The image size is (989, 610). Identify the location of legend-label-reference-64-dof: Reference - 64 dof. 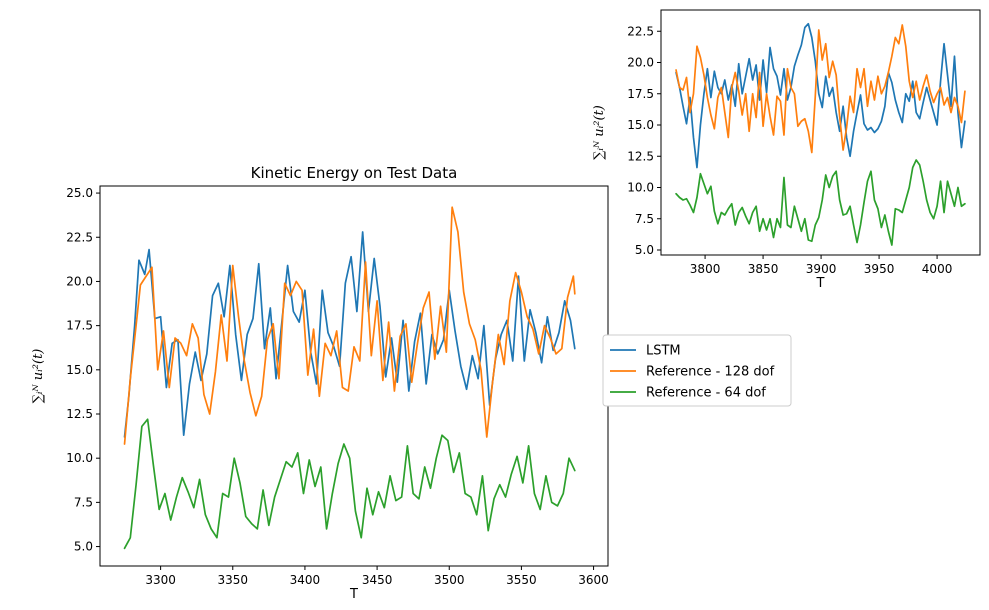
(706, 393).